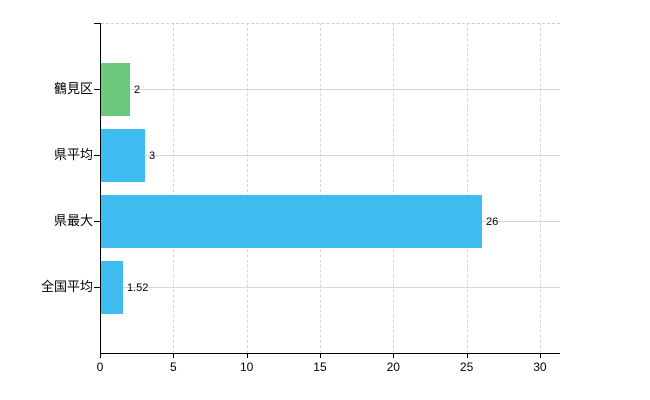 This screenshot has width=650, height=400. What do you see at coordinates (330, 23) in the screenshot?
I see `plot-top-border` at bounding box center [330, 23].